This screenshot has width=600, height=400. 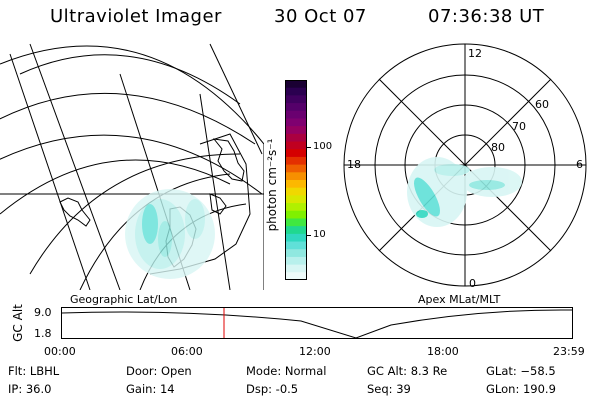 I want to click on polar-axis, so click(x=465, y=165).